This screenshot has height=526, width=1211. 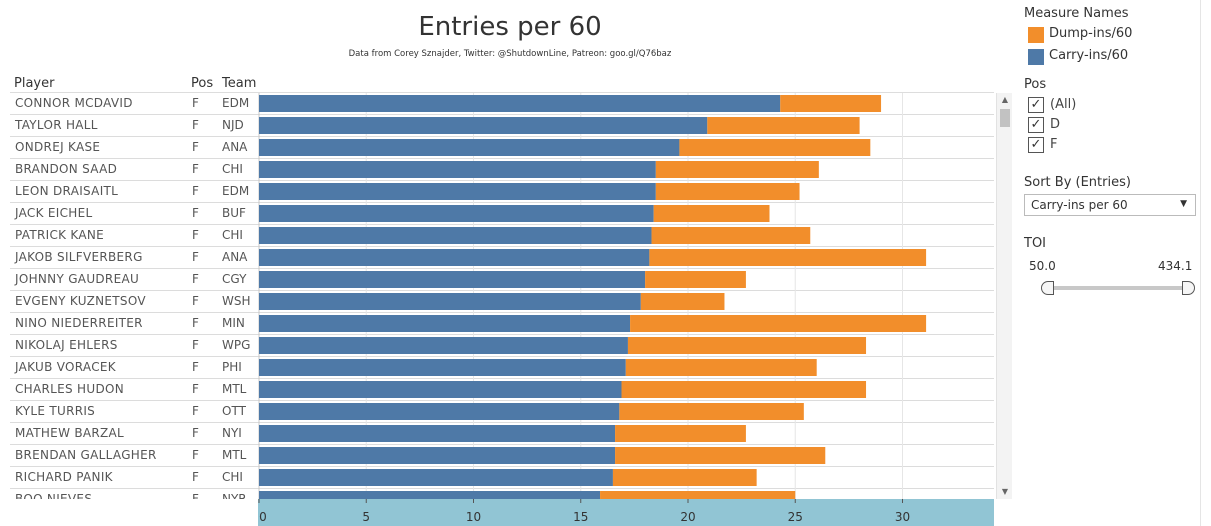 I want to click on checkbox-d-checked-icon: ✓, so click(x=1036, y=125).